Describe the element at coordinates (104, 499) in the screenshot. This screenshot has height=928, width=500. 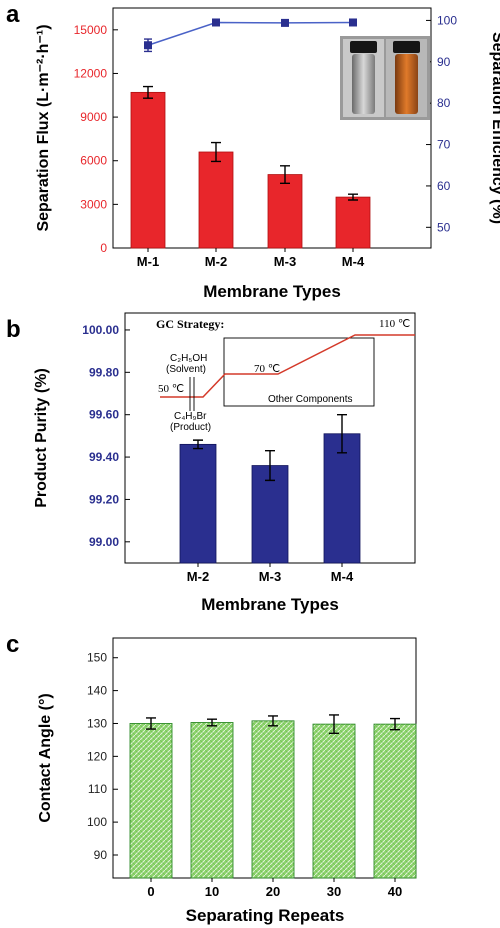
I see `ytick-label-b: 99.20` at that location.